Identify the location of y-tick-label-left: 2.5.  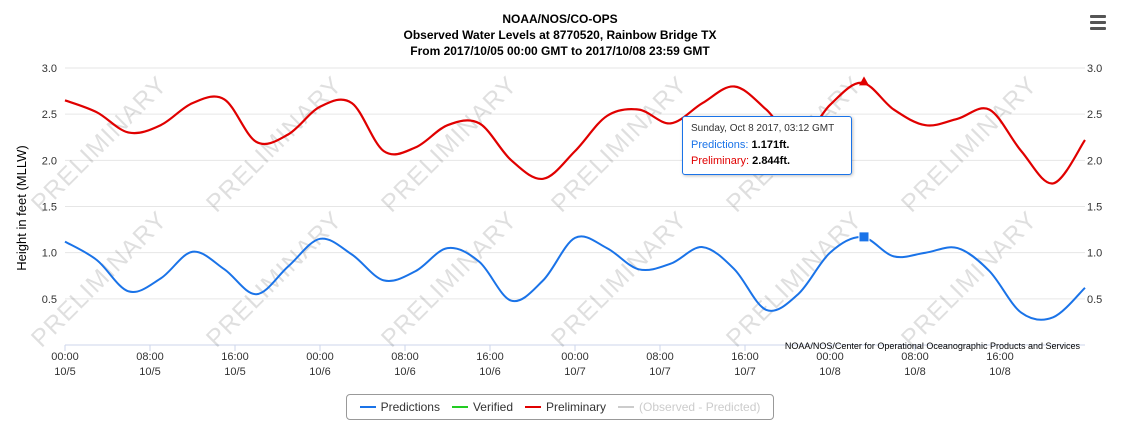
(49, 115).